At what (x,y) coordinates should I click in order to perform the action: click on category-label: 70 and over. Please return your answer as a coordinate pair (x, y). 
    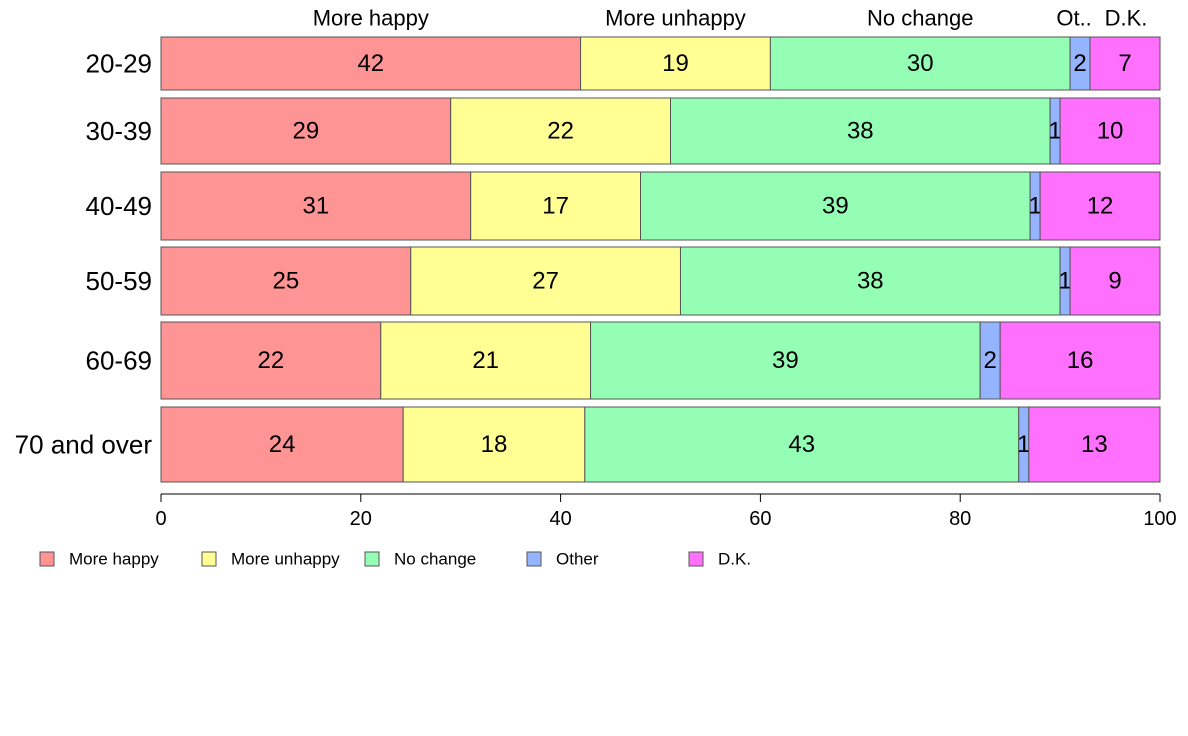
    Looking at the image, I should click on (84, 445).